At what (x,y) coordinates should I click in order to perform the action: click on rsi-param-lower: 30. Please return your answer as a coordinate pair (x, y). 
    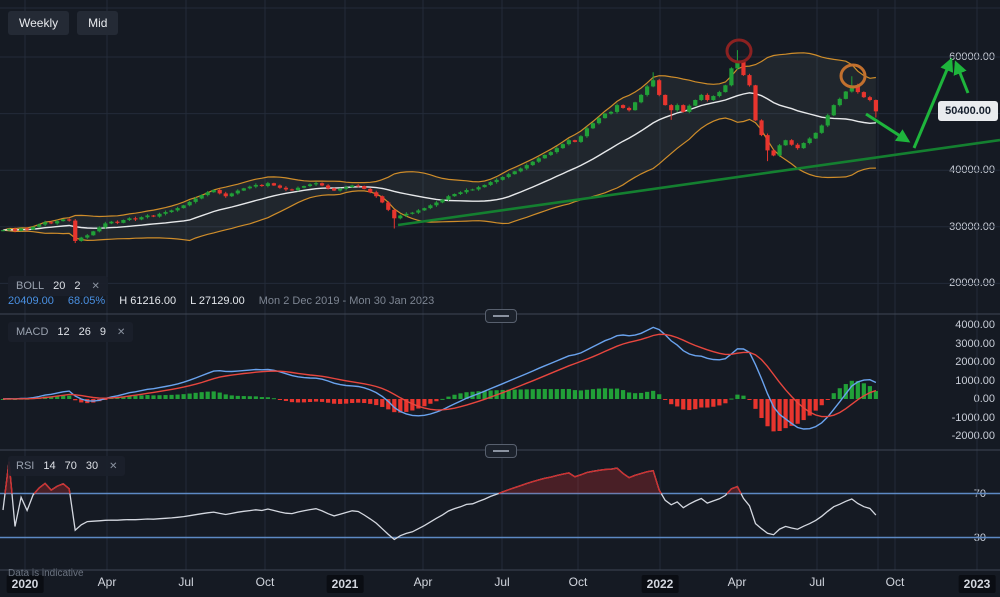
    Looking at the image, I should click on (92, 466).